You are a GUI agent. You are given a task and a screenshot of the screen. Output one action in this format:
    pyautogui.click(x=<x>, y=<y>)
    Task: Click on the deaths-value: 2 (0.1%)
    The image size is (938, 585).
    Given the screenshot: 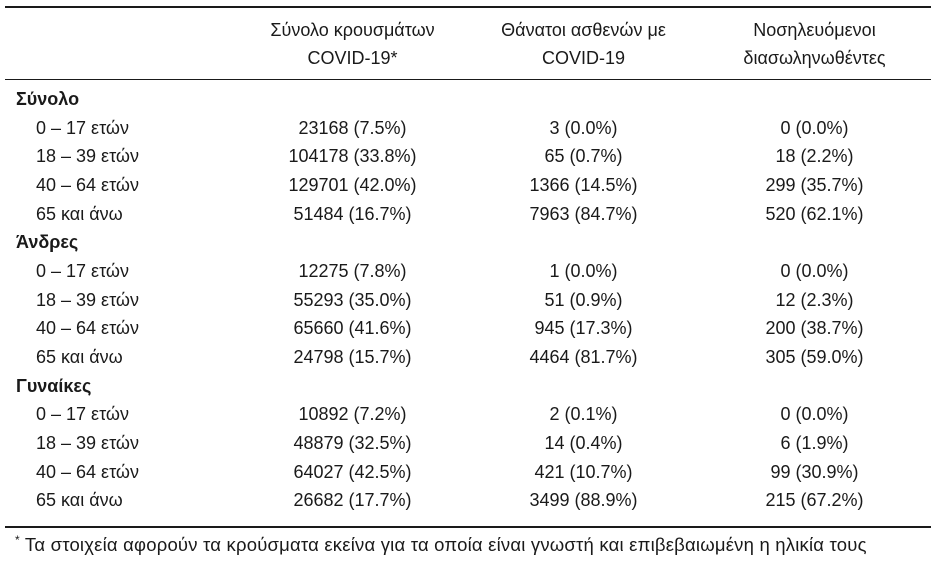 What is the action you would take?
    pyautogui.click(x=583, y=414)
    